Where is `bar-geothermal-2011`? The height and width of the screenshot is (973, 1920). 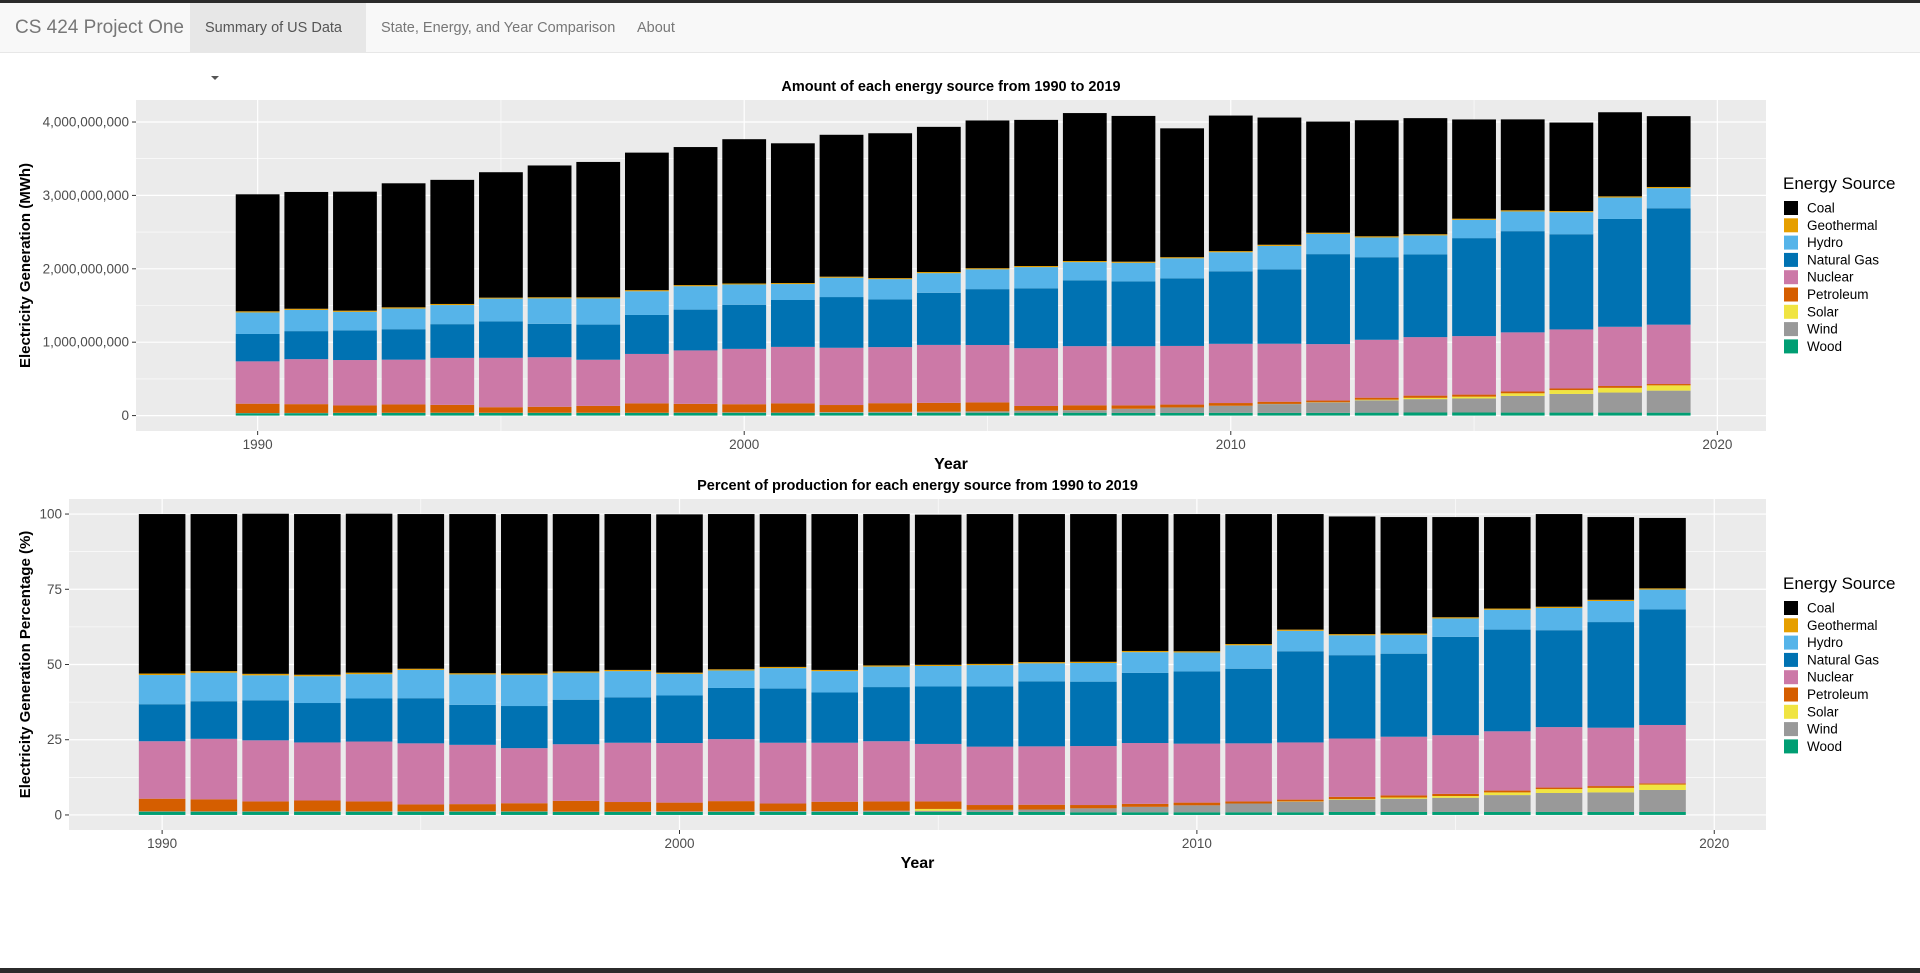 bar-geothermal-2011 is located at coordinates (1248, 645).